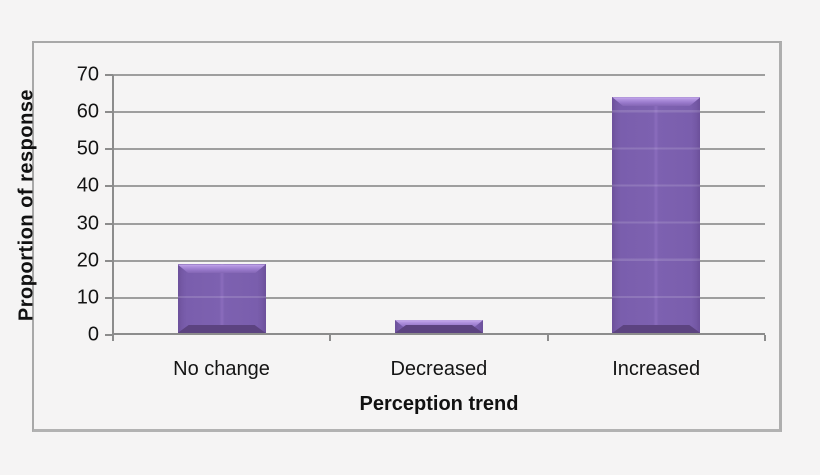 This screenshot has height=475, width=820. What do you see at coordinates (113, 208) in the screenshot?
I see `y-axis-line` at bounding box center [113, 208].